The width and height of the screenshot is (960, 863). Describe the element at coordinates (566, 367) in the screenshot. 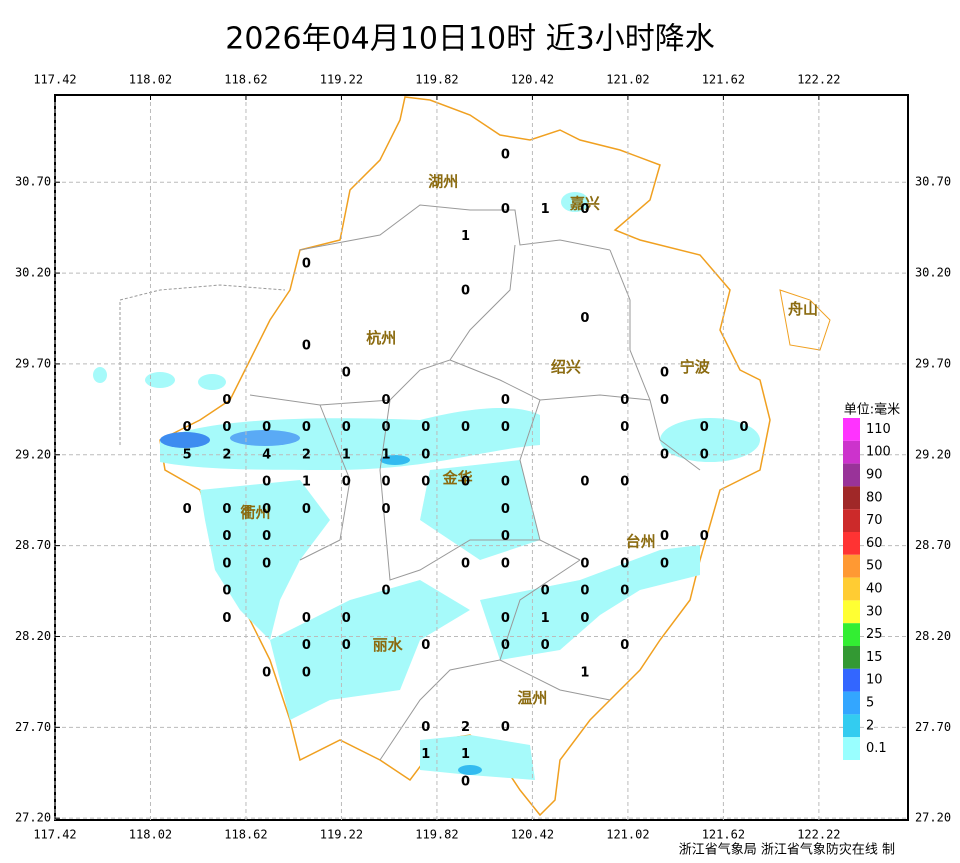

I see `city-label: 绍兴` at that location.